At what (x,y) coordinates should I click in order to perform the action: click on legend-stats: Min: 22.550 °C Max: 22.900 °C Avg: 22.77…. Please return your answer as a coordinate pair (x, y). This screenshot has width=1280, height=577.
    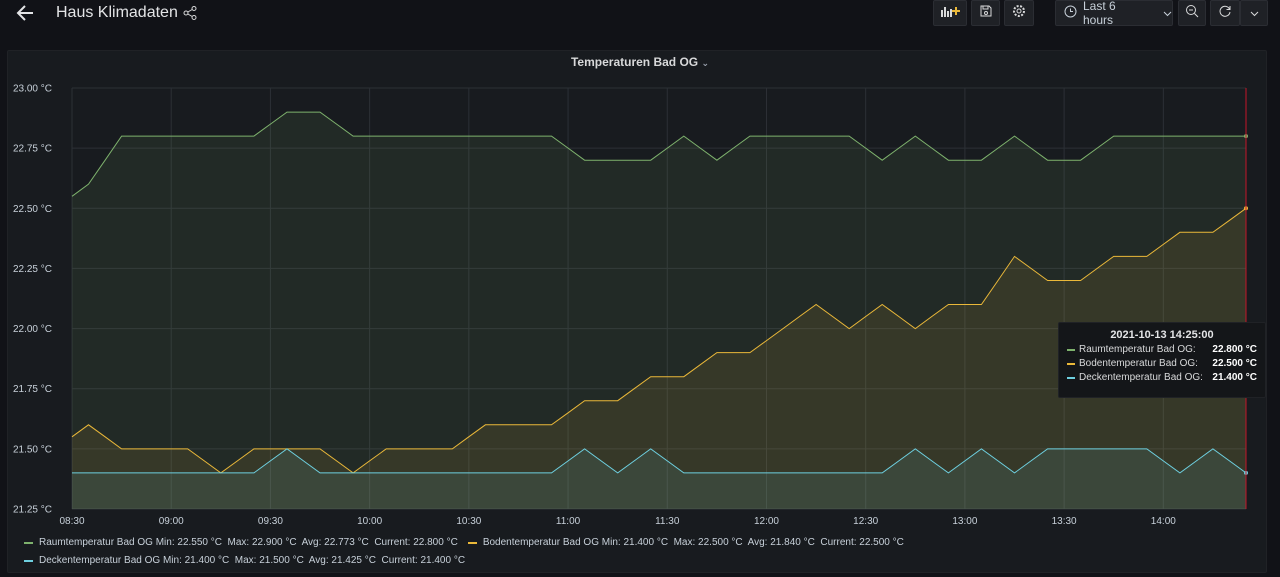
    Looking at the image, I should click on (306, 542).